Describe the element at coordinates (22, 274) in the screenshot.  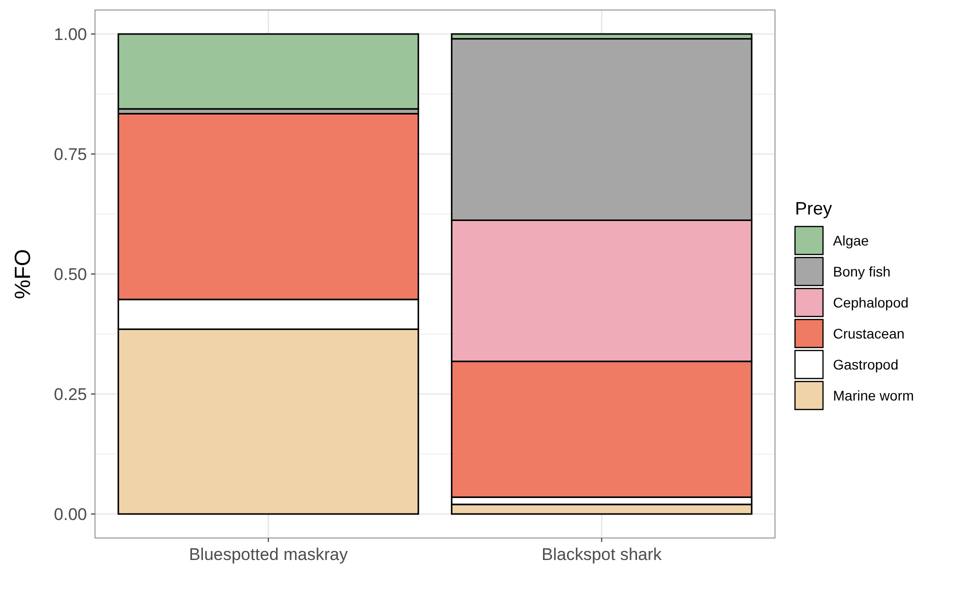
I see `y-axis-title: %FO` at that location.